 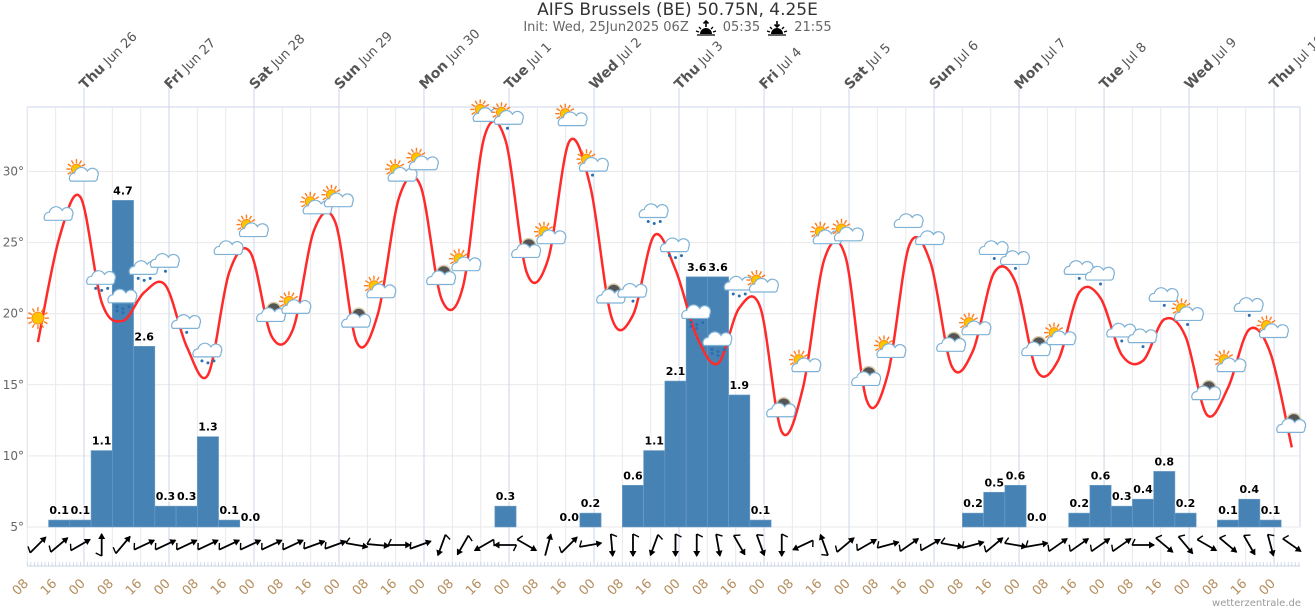 I want to click on rain-light-icon, so click(x=632, y=292).